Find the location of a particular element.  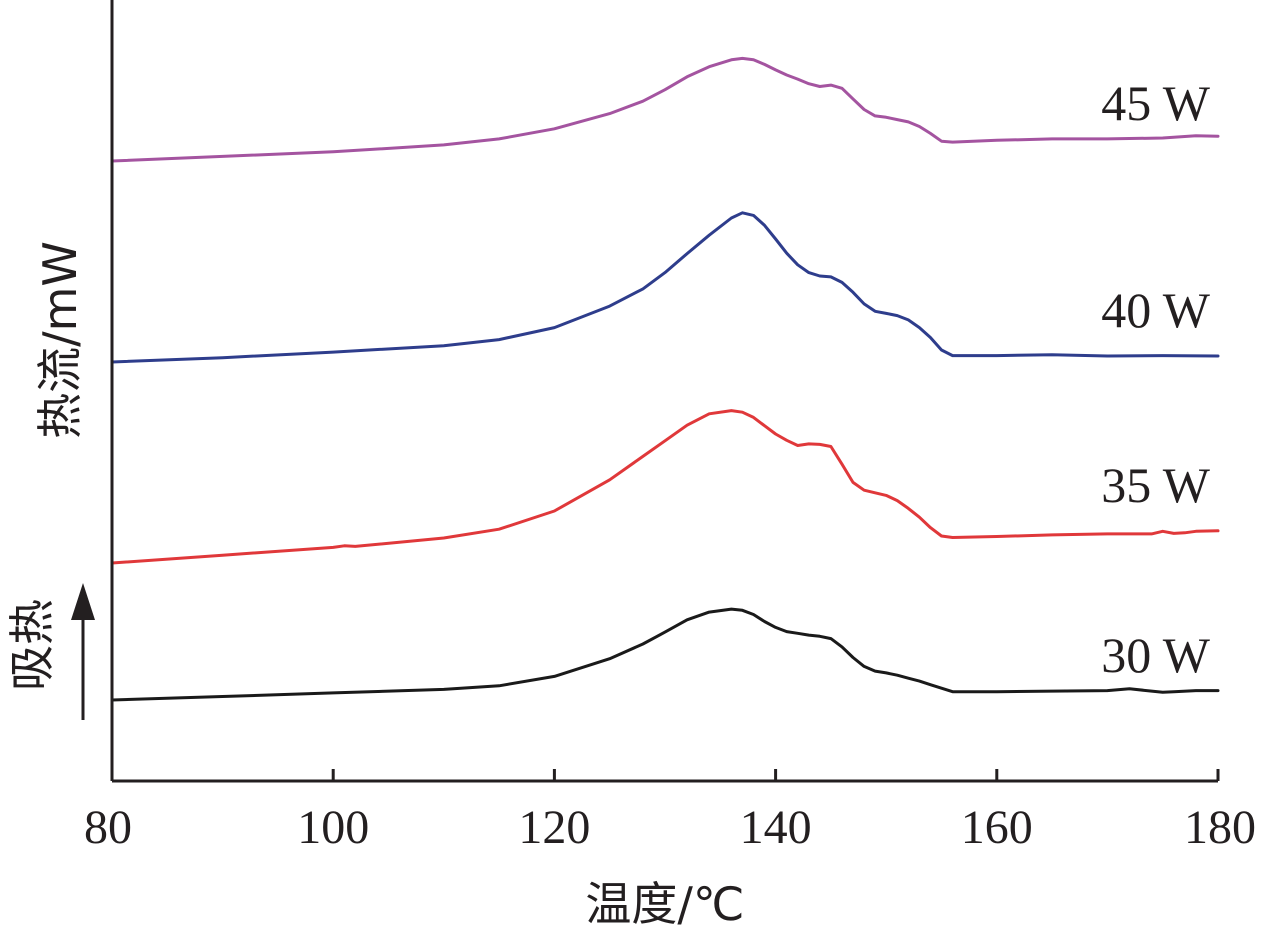

series-label-1: 30 W is located at coordinates (1156, 655).